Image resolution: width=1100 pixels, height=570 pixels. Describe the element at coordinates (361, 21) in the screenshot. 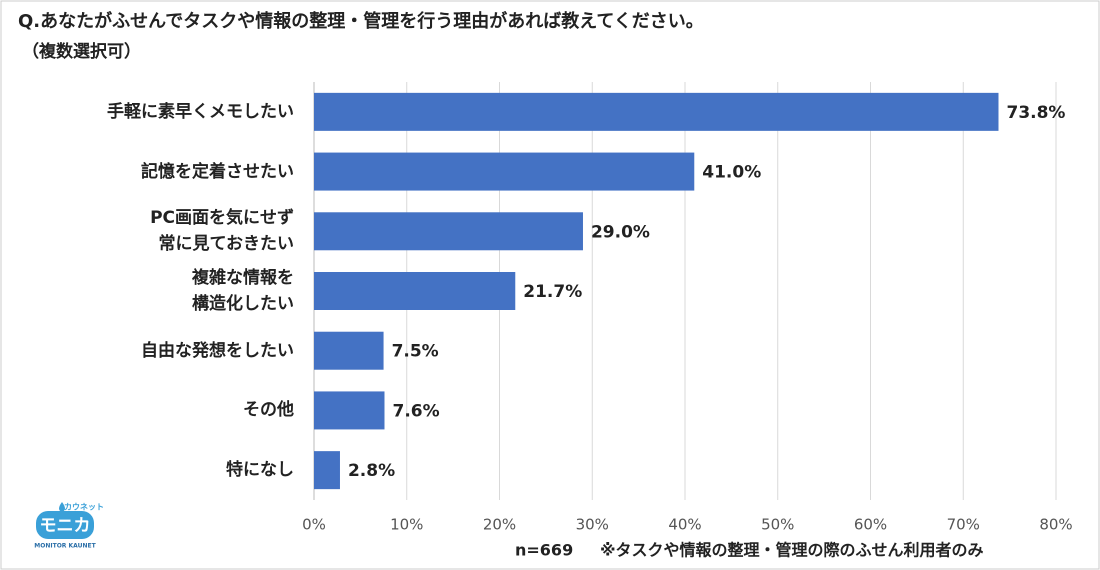

I see `chart-title: Q.あなたがふせんでタスクや情報の整理・管理を行う理由があれば教えてください。` at that location.